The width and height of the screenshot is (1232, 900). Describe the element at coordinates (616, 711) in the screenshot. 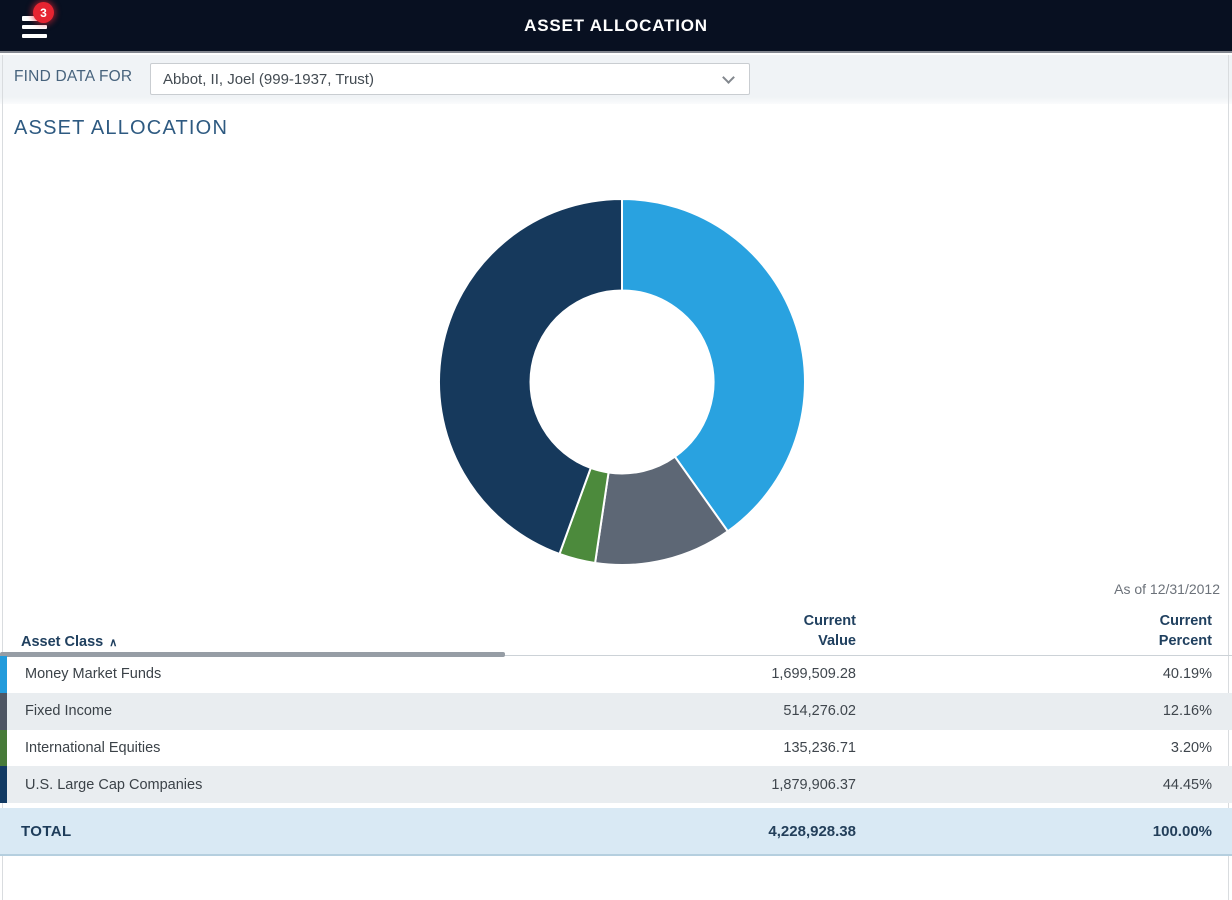

I see `table-row: Fixed Income 514,276.02 12.16%` at that location.